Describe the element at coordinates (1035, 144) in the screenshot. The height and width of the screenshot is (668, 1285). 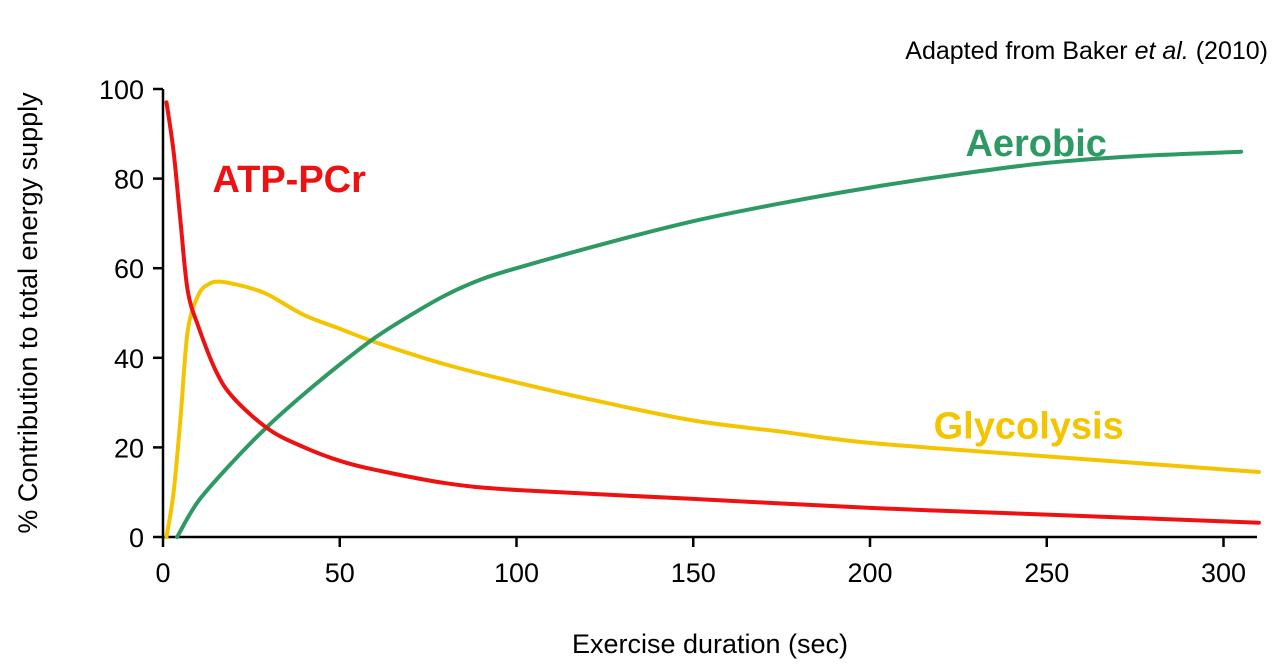
I see `series-label-aerobic: Aerobic` at that location.